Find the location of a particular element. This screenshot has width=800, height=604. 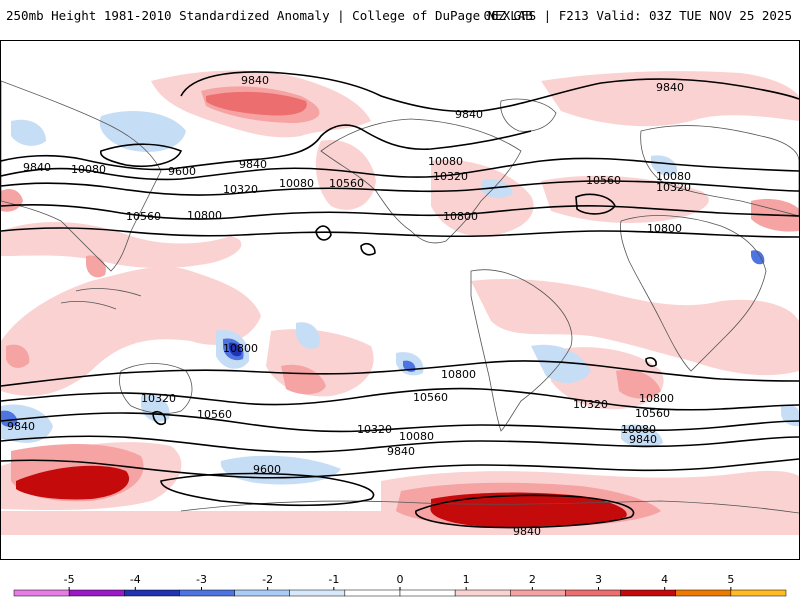

colorbar-tick-label: 1 is located at coordinates (466, 579).